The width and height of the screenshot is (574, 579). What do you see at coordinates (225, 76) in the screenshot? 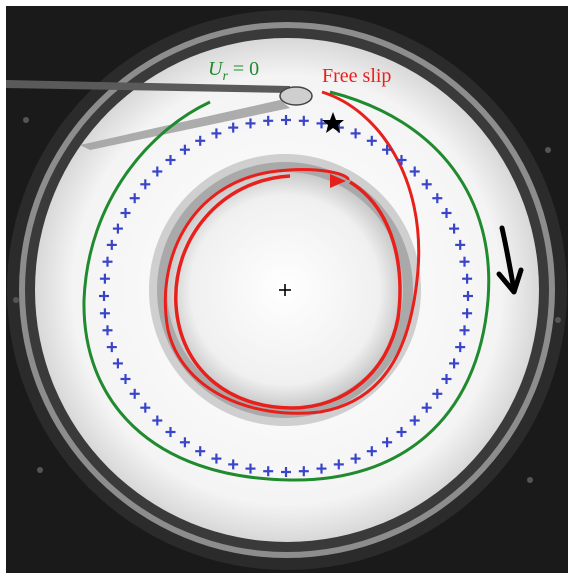
I see `ur-subscript: r` at bounding box center [225, 76].